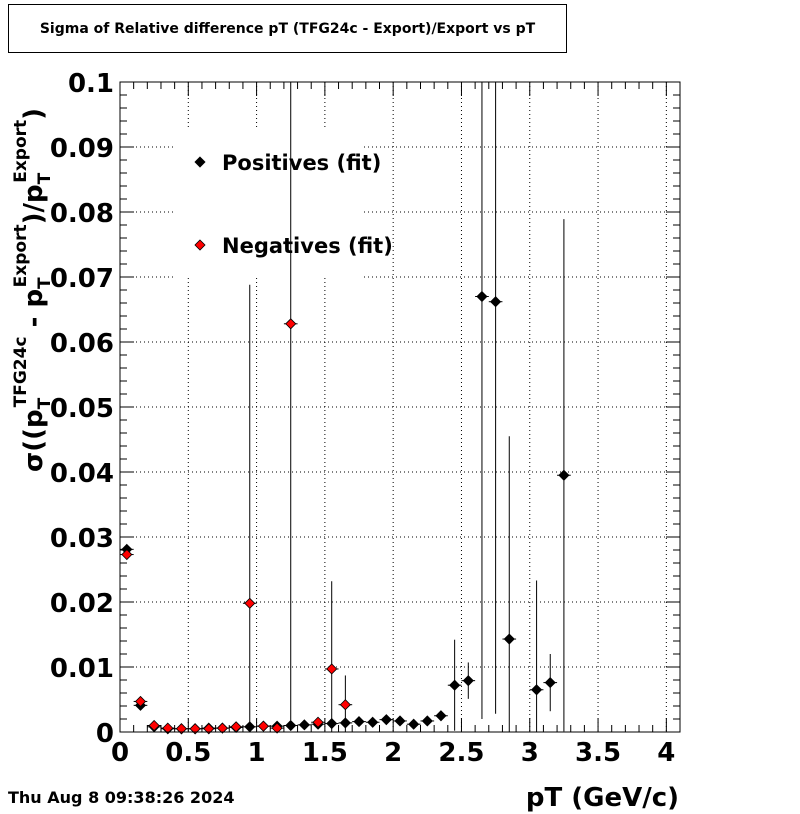 The height and width of the screenshot is (814, 800). Describe the element at coordinates (34, 440) in the screenshot. I see `y-title-part: σ((p` at that location.